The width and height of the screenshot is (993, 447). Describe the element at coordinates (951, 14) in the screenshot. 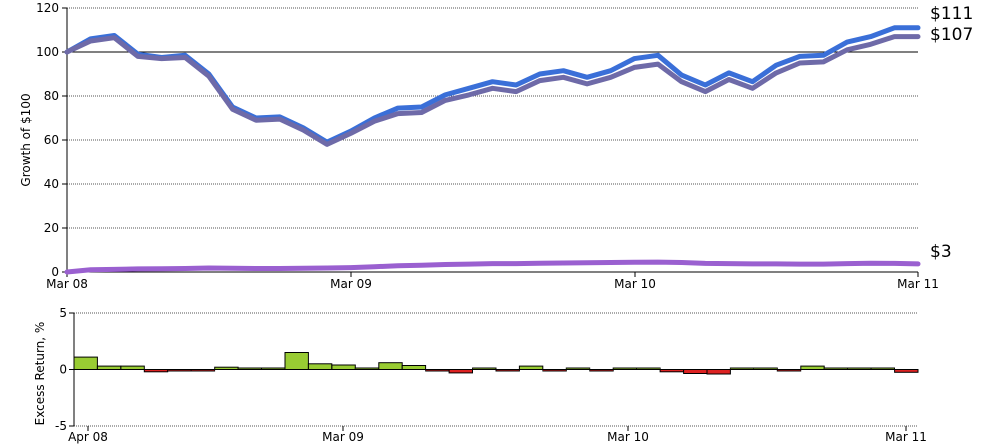

I see `series-end-label-1: $111` at that location.